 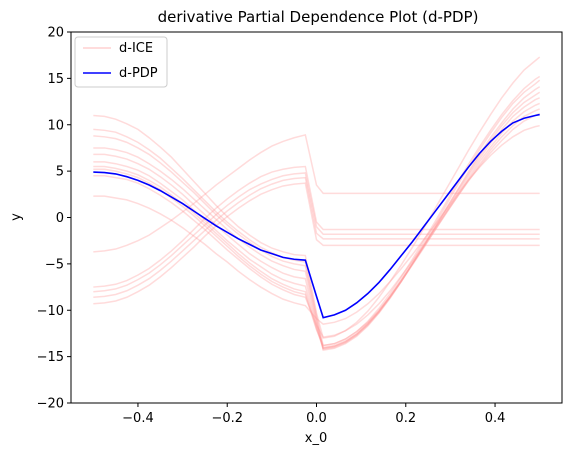 I want to click on y-axis-title: y, so click(x=16, y=217).